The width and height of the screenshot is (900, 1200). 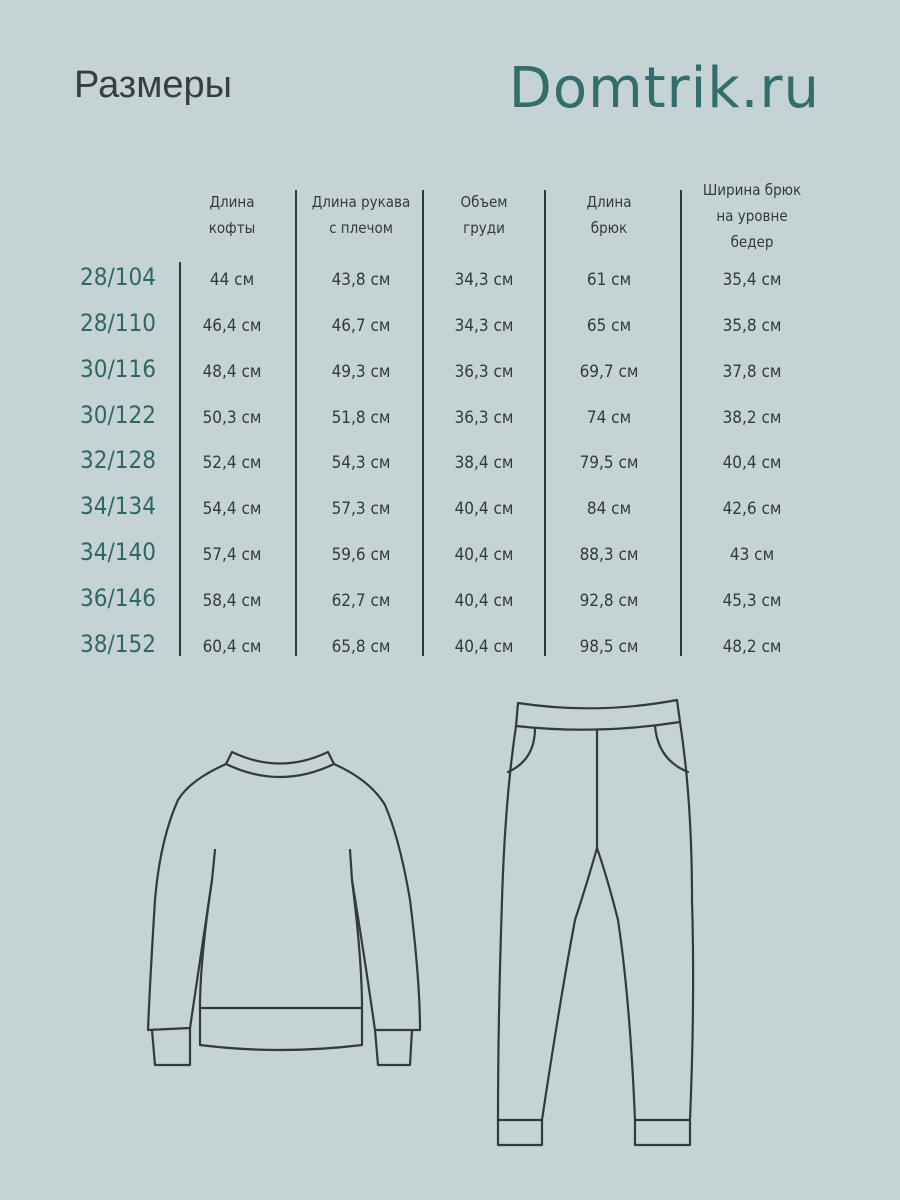 What do you see at coordinates (232, 326) in the screenshot?
I see `table-cell: 46,4 см` at bounding box center [232, 326].